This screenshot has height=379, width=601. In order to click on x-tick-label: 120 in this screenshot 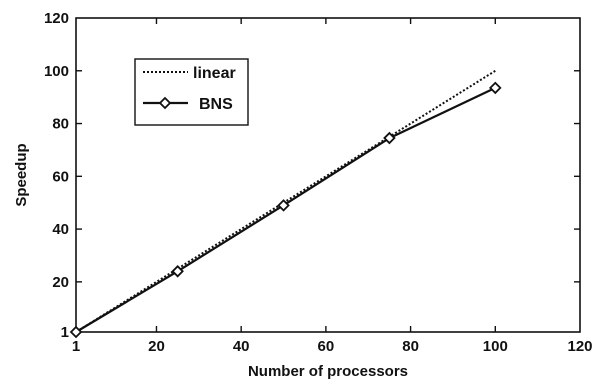, I will do `click(579, 346)`.